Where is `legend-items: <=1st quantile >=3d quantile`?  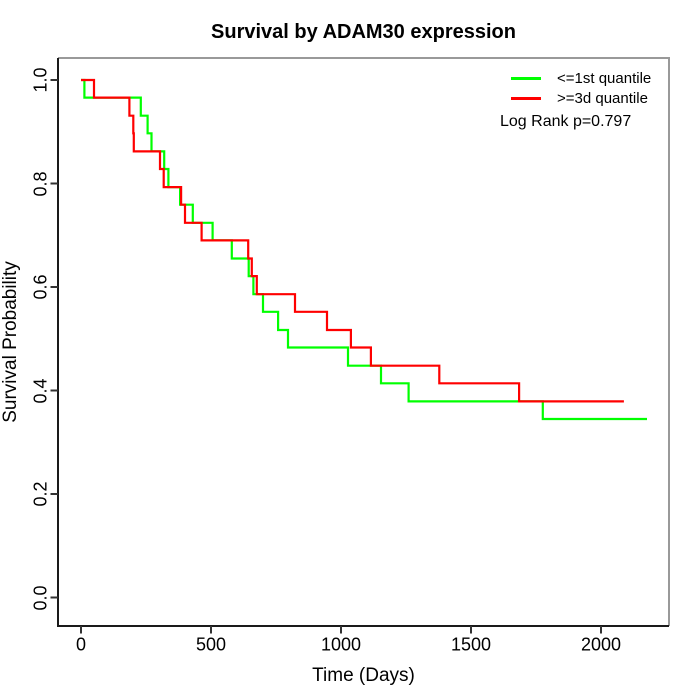 legend-items: <=1st quantile >=3d quantile is located at coordinates (581, 88).